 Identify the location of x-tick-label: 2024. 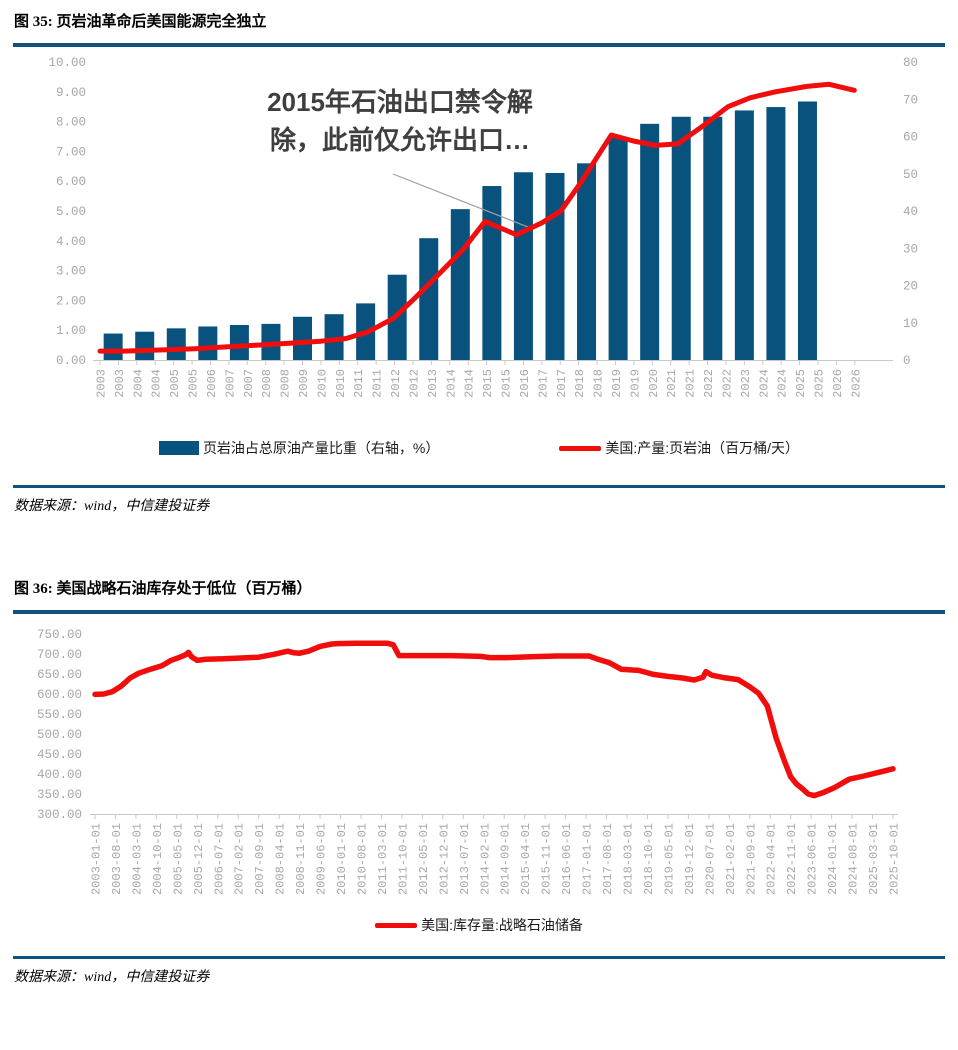
(783, 383).